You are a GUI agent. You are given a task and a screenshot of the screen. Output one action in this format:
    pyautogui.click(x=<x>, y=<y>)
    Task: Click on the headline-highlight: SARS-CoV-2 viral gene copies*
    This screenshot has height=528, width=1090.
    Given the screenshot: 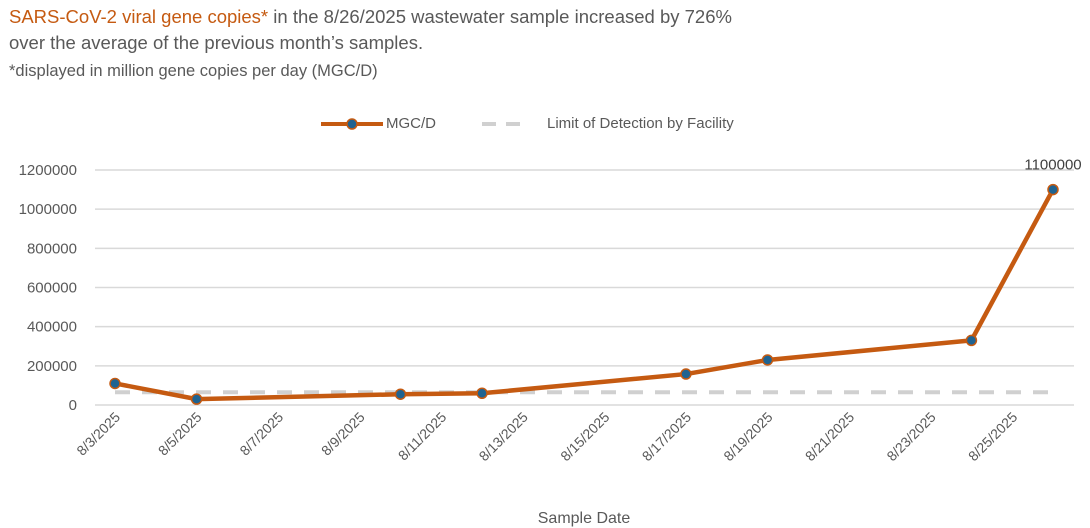 What is the action you would take?
    pyautogui.click(x=139, y=16)
    